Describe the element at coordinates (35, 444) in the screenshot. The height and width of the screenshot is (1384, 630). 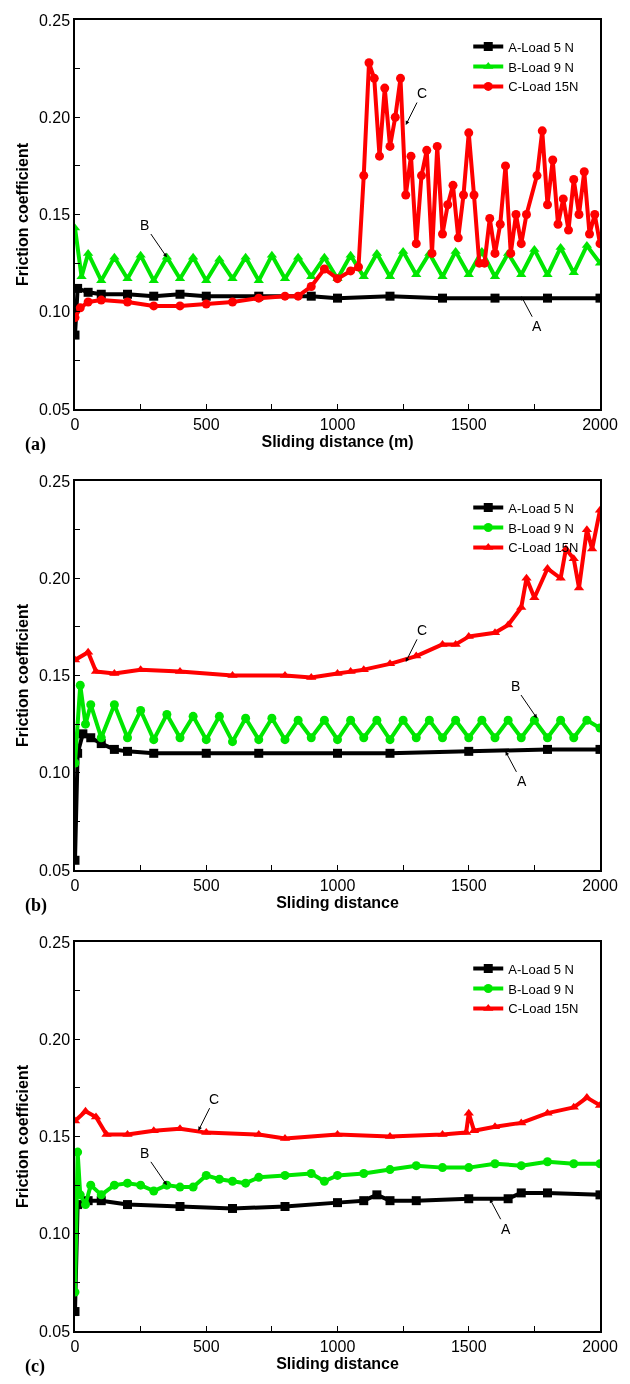
I see `text: (a)` at that location.